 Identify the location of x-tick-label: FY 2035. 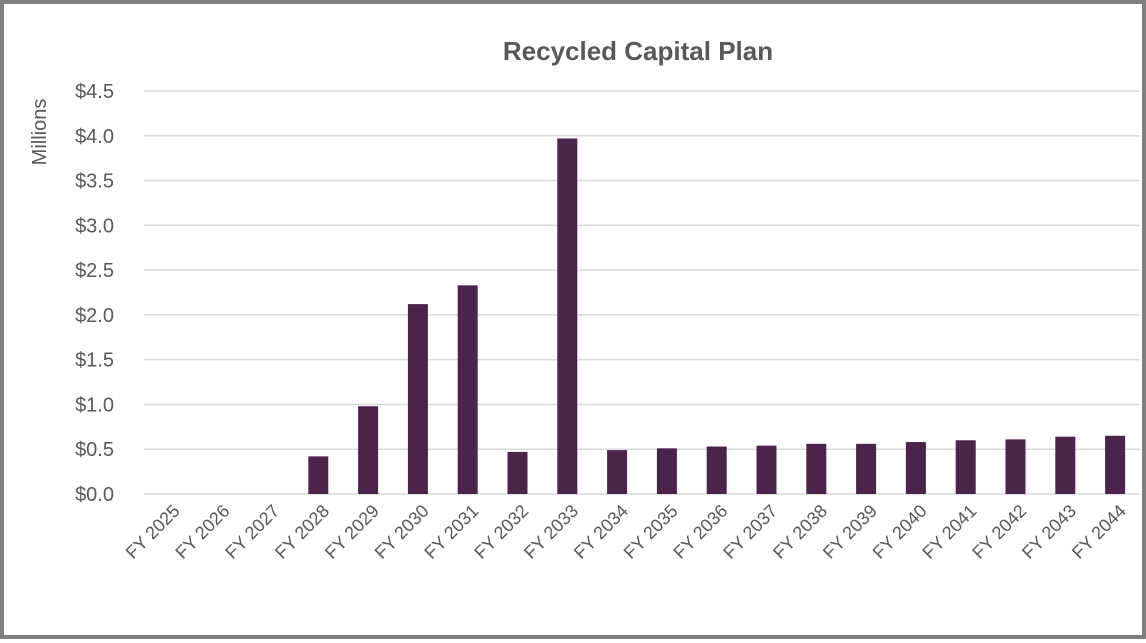
(651, 532).